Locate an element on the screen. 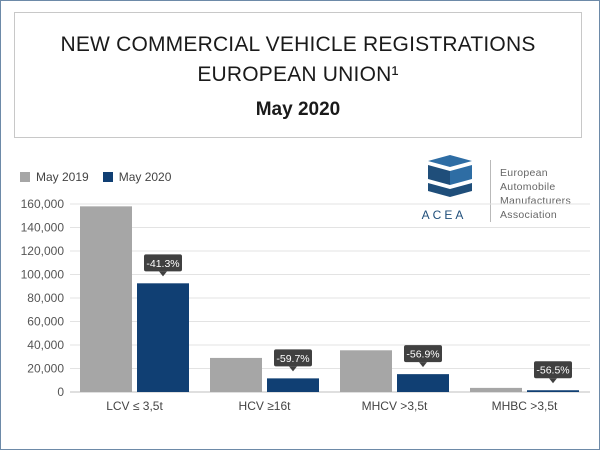 The height and width of the screenshot is (450, 600). change-label: -41.3% is located at coordinates (162, 264).